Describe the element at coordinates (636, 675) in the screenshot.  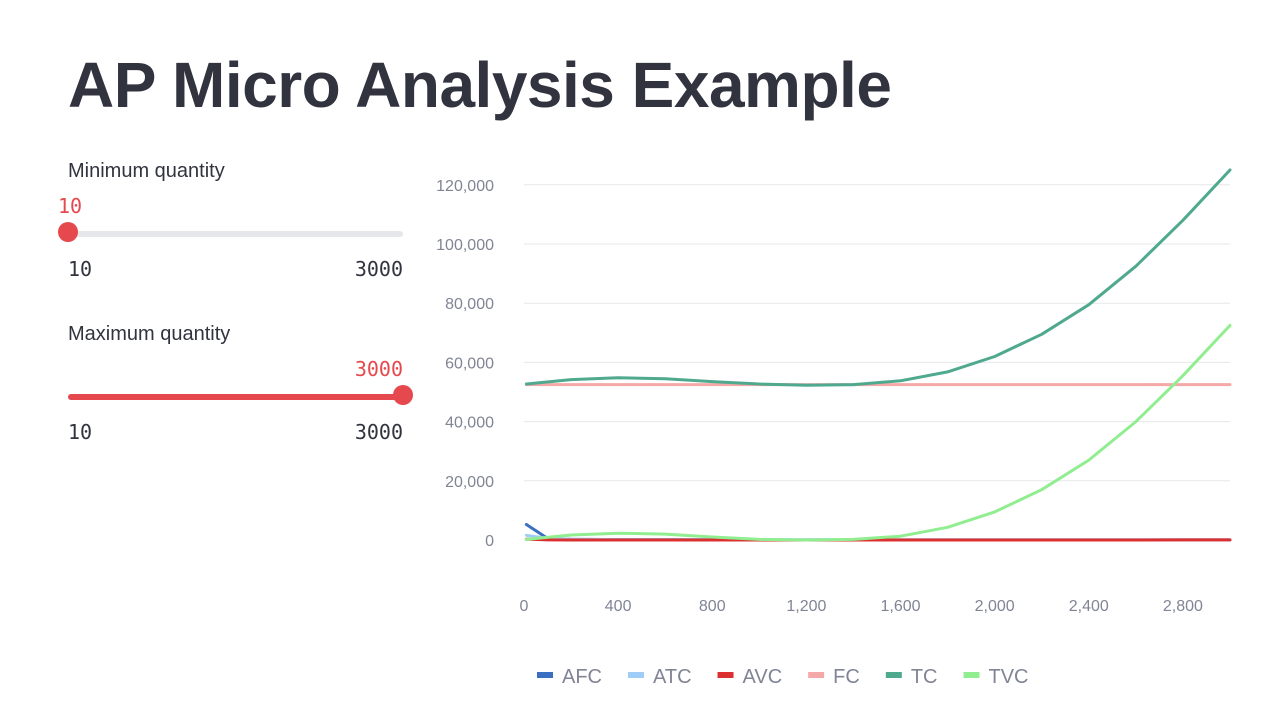
I see `legend-swatch-atc` at that location.